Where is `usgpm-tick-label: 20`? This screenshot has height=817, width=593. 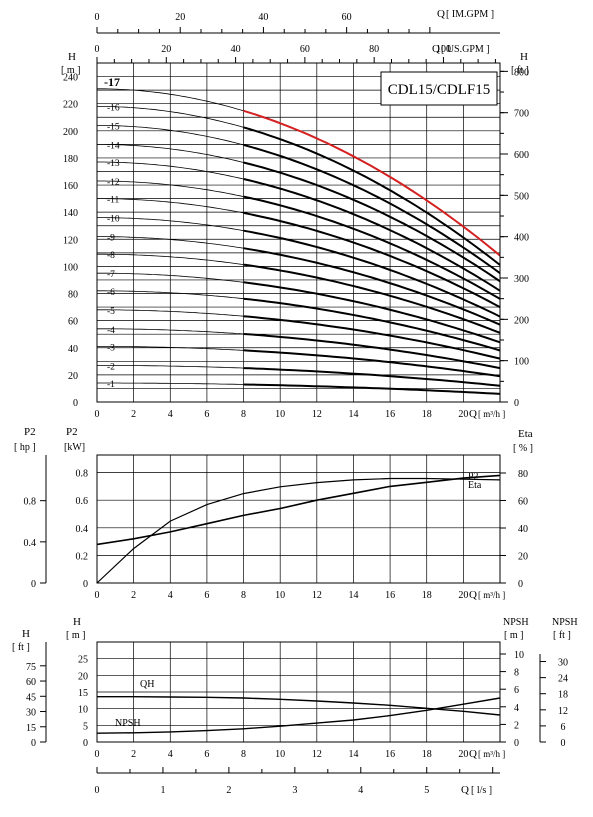 usgpm-tick-label: 20 is located at coordinates (166, 49).